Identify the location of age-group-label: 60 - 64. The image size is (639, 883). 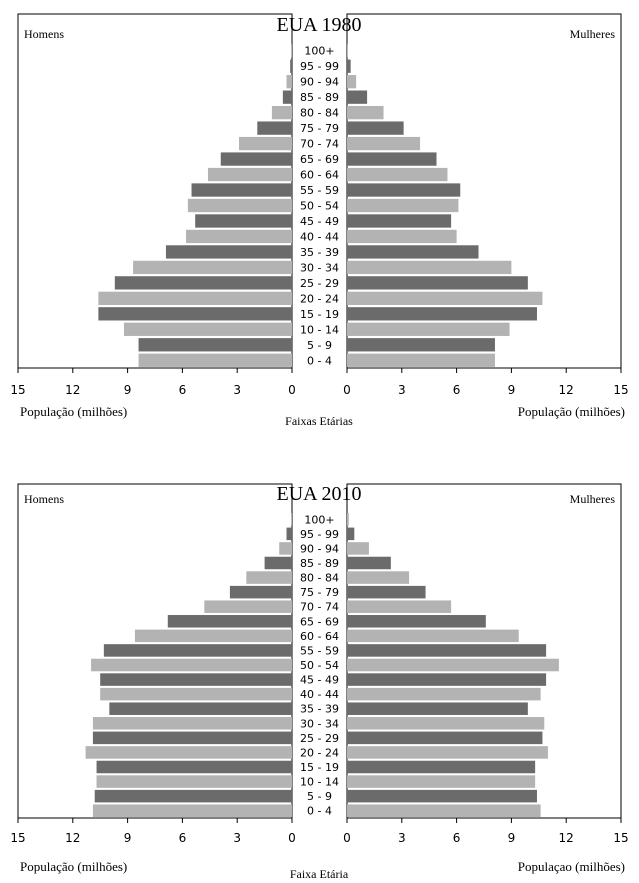
(319, 175).